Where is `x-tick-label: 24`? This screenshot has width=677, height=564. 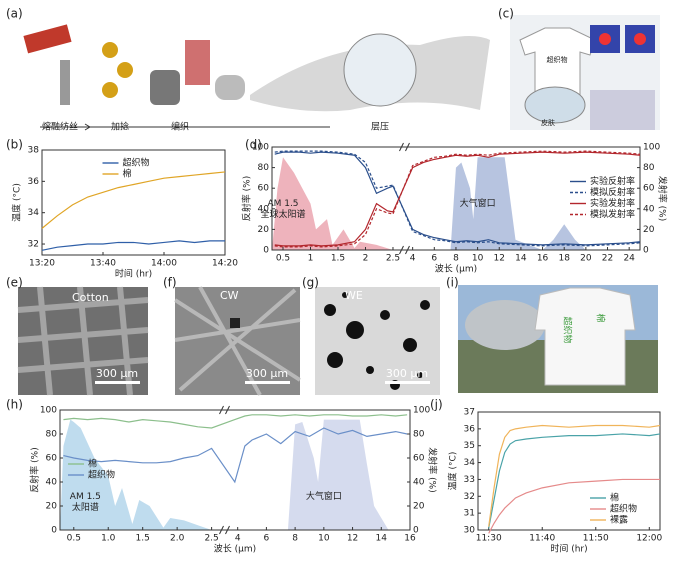
x-tick-label: 24 is located at coordinates (629, 259).